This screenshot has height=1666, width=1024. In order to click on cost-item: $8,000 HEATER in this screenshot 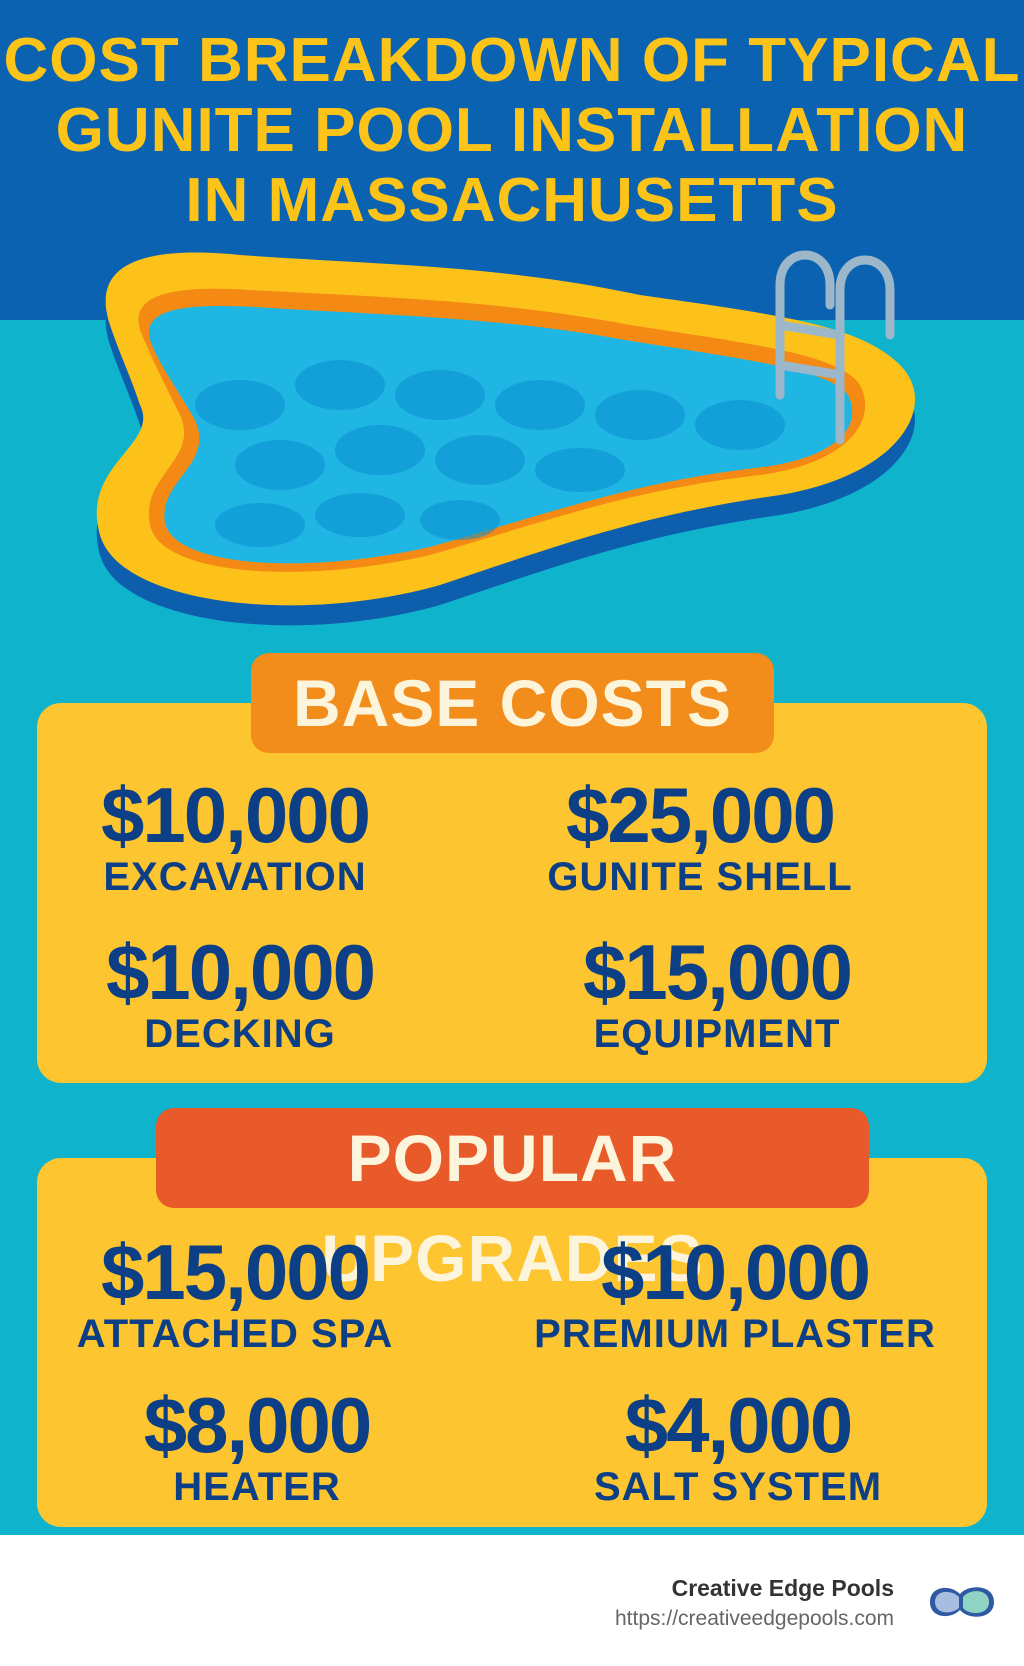, I will do `click(257, 1447)`.